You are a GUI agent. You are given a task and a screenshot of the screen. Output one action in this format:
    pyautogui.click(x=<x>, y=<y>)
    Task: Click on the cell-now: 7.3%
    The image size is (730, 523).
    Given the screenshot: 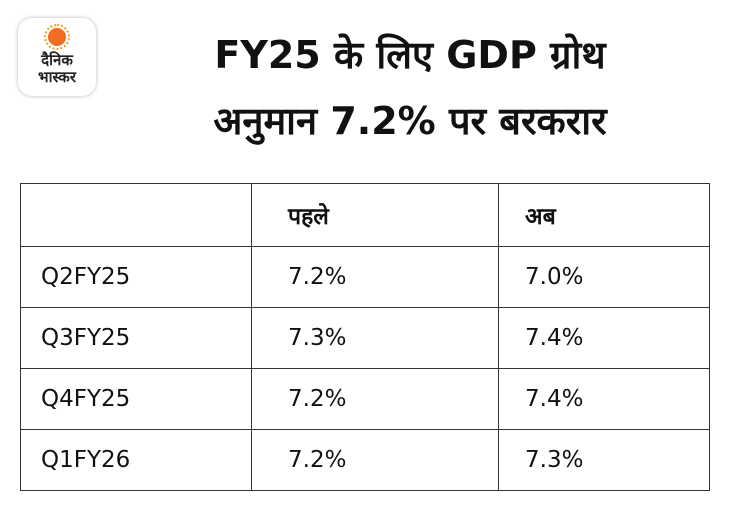 What is the action you would take?
    pyautogui.click(x=604, y=460)
    